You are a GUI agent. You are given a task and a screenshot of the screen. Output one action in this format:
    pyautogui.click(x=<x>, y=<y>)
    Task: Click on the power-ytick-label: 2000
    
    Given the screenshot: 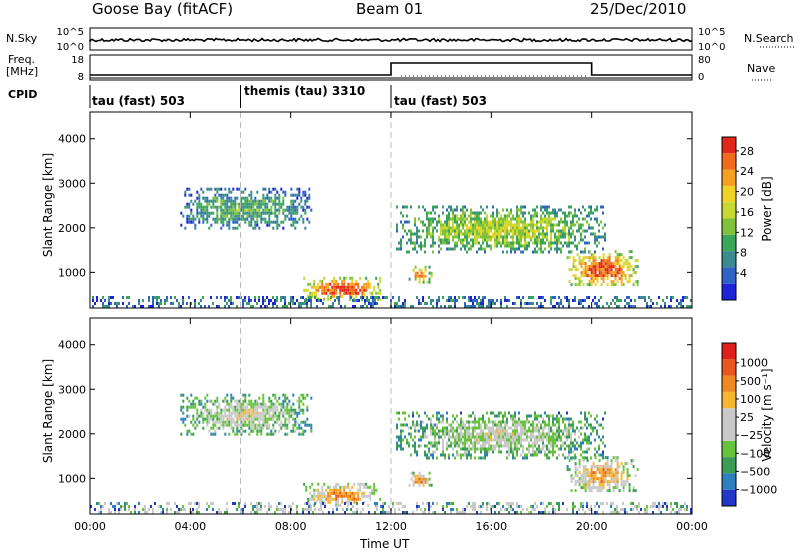 What is the action you would take?
    pyautogui.click(x=72, y=228)
    